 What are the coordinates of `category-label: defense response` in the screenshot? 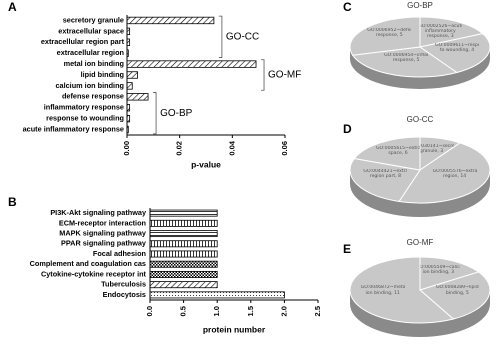 It's located at (93, 96).